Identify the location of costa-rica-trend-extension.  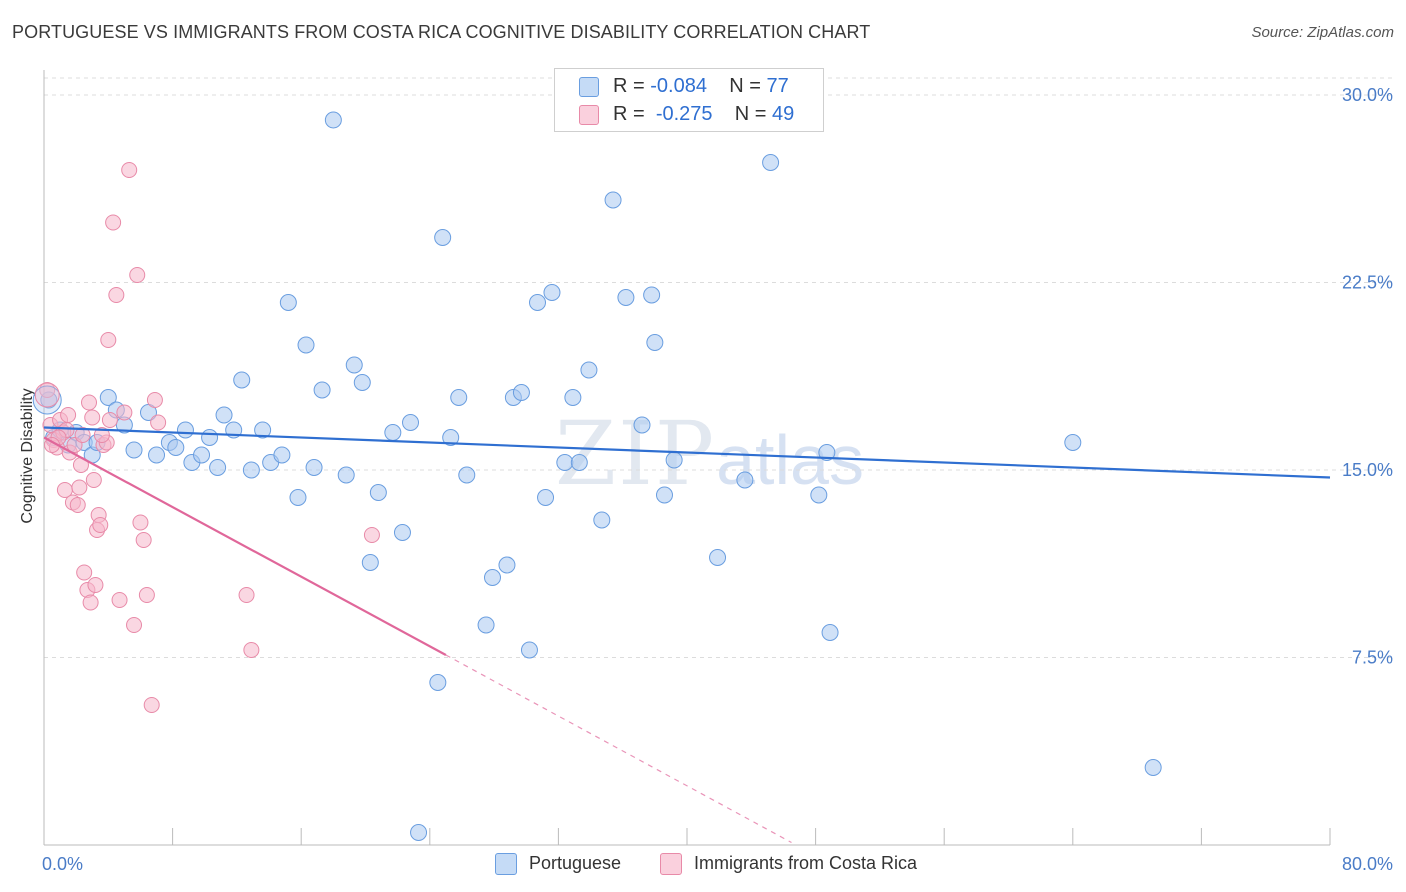
(618, 749).